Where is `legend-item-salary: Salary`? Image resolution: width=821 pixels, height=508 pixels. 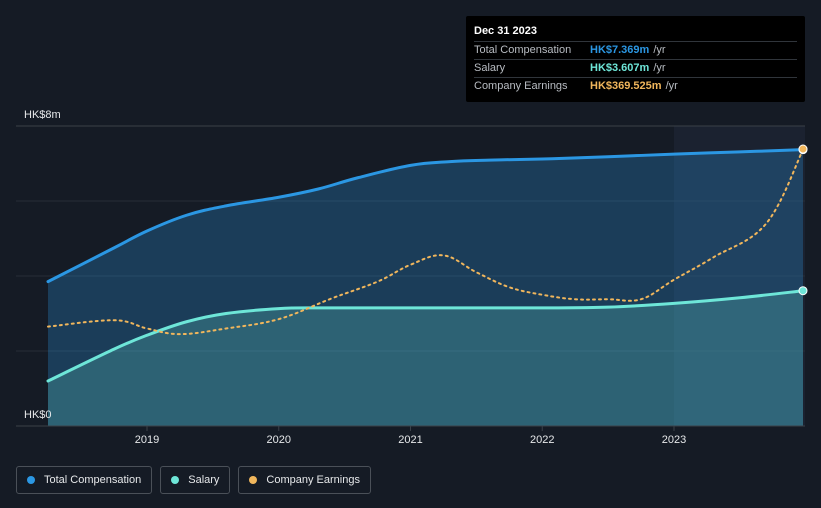 legend-item-salary: Salary is located at coordinates (195, 480).